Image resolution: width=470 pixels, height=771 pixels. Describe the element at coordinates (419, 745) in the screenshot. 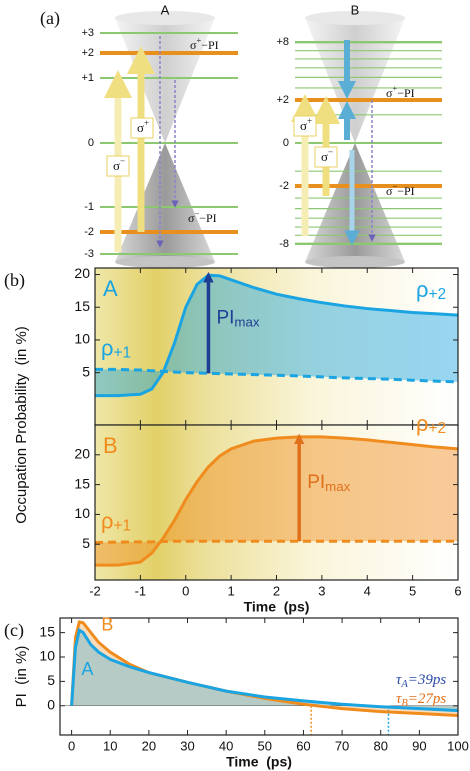

I see `x-tick-label: 90` at that location.